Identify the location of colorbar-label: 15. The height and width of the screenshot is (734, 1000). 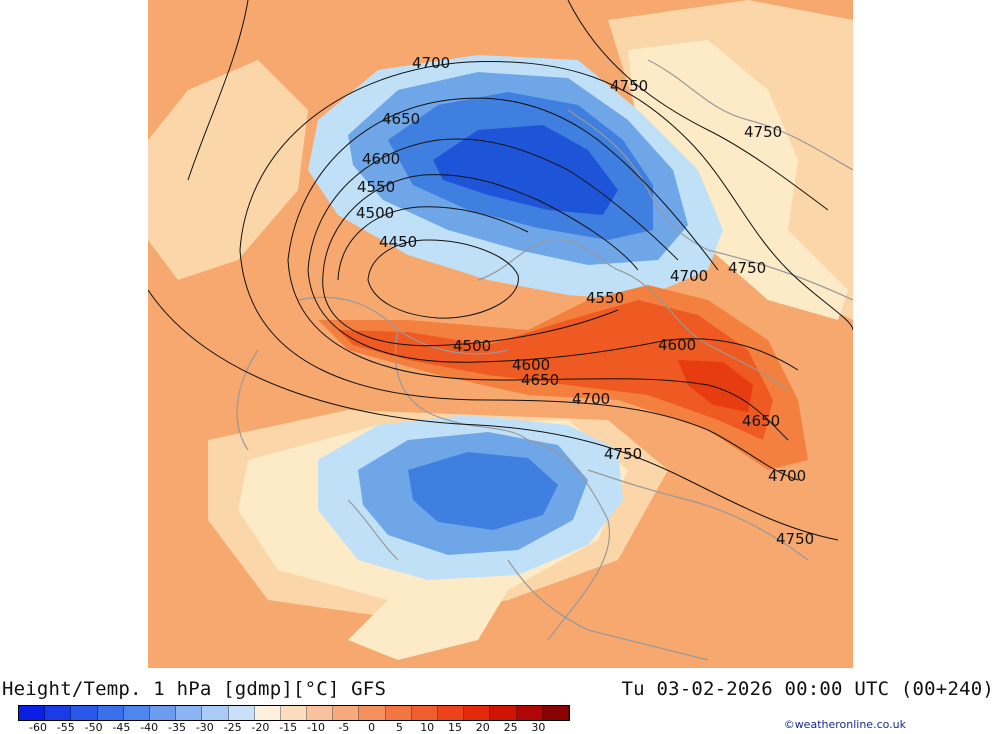
(455, 727).